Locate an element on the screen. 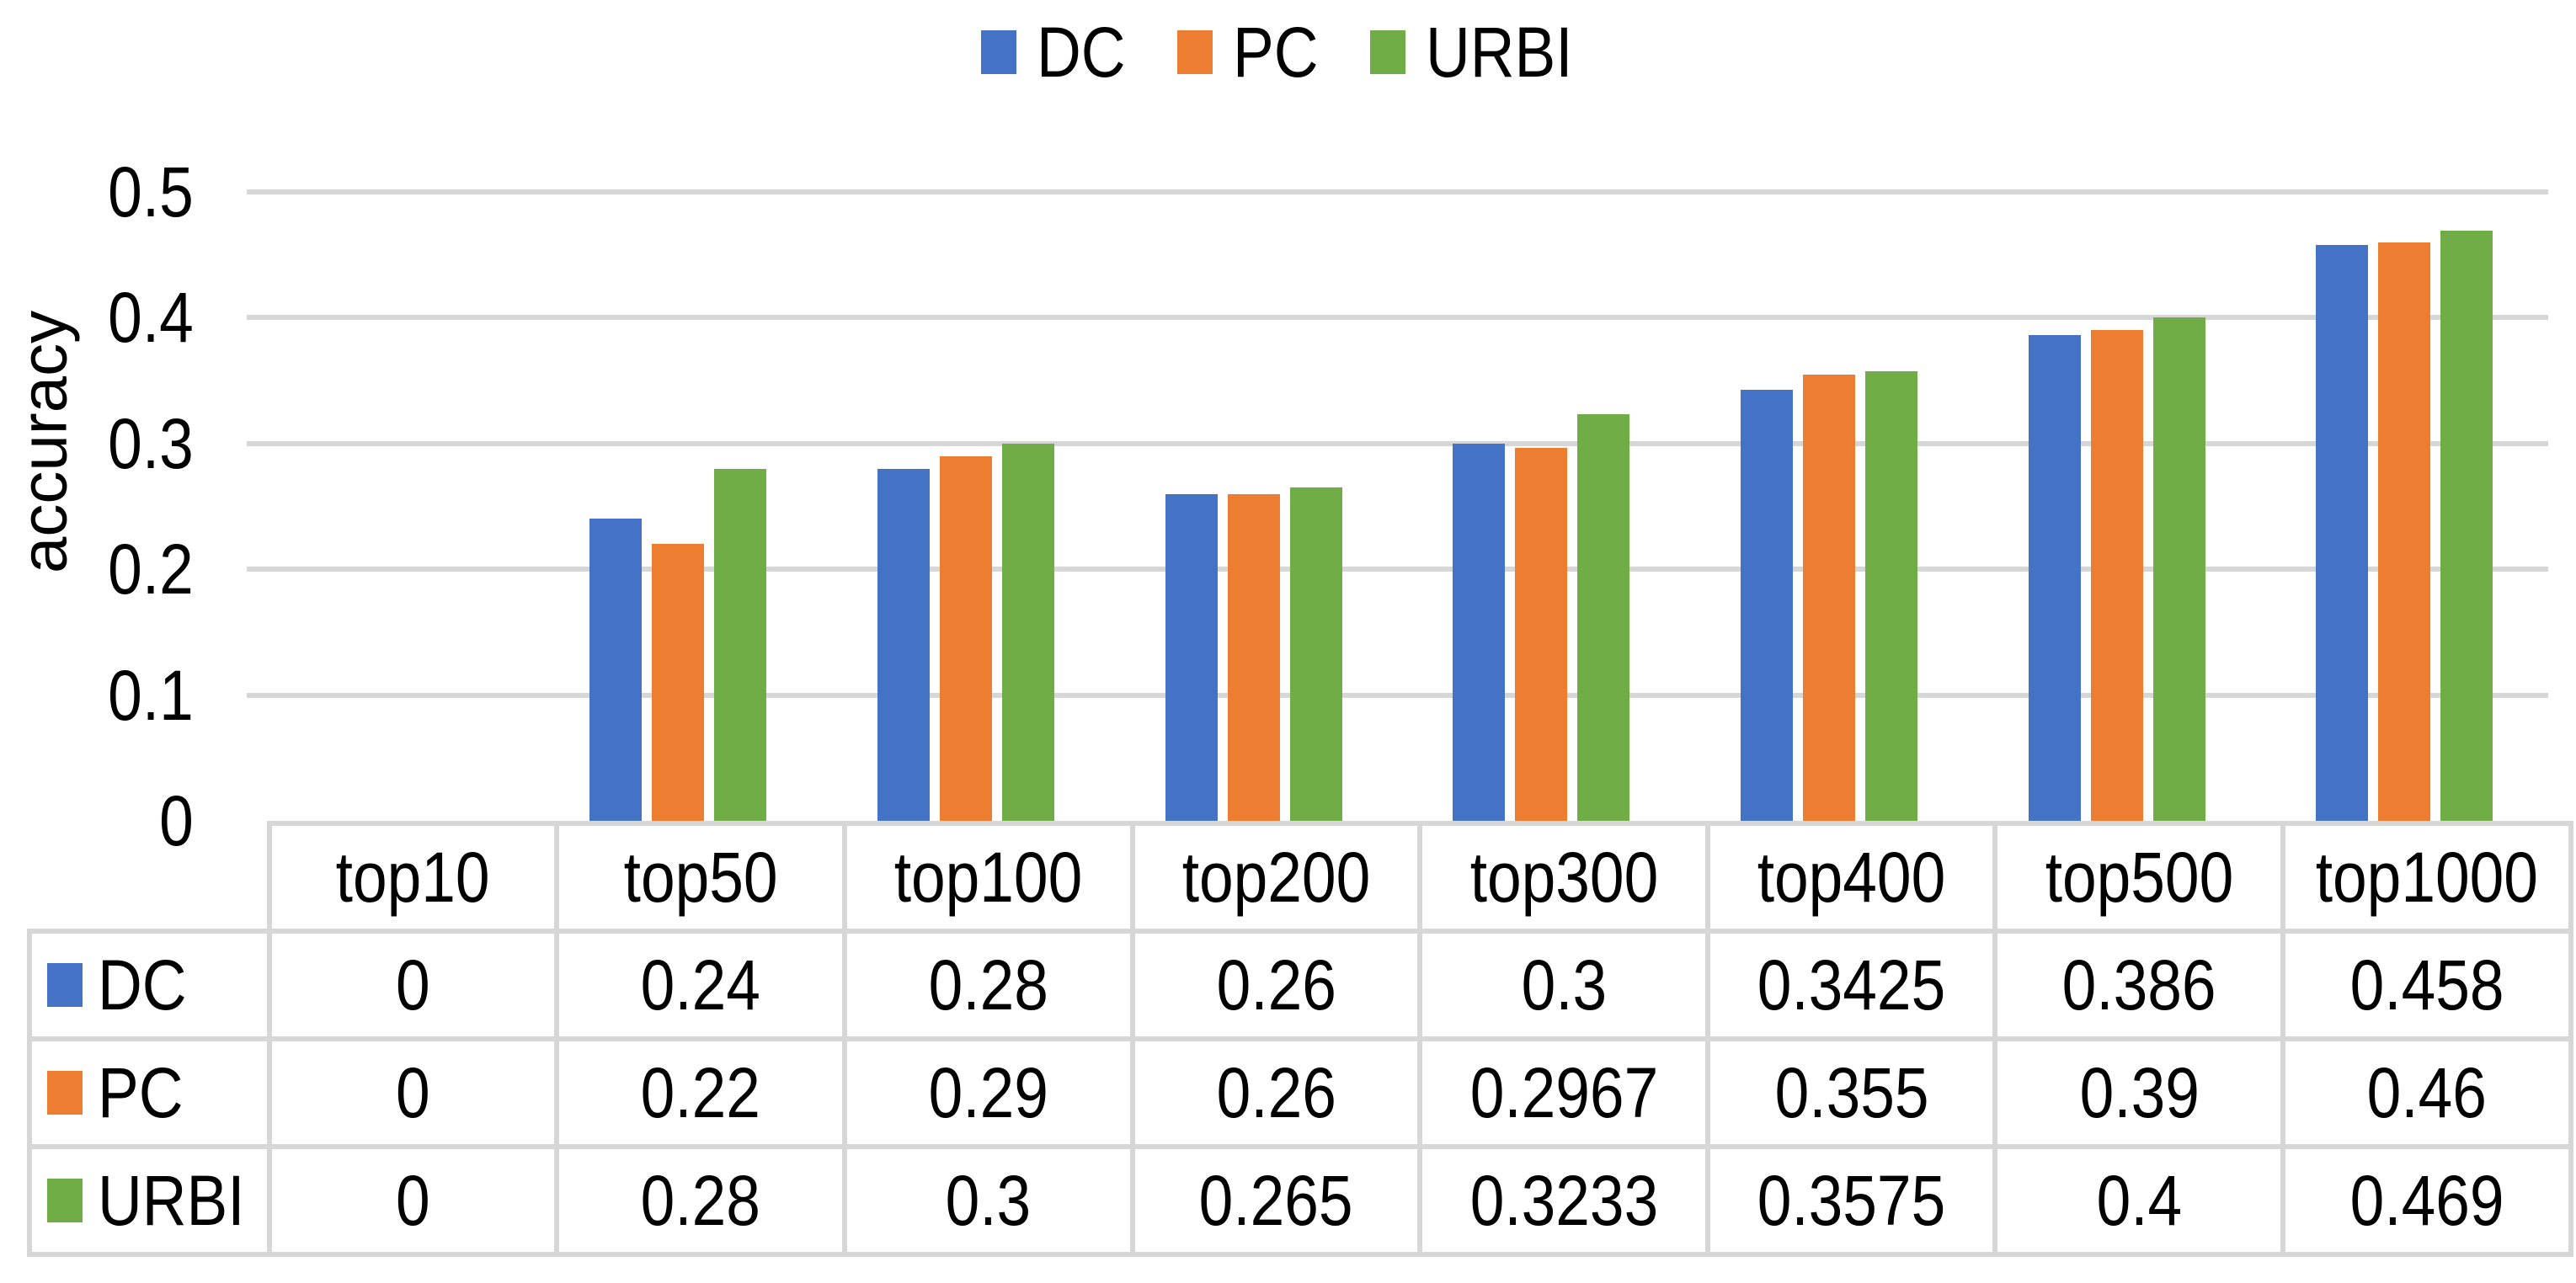 The width and height of the screenshot is (2576, 1283). y-tick-text: 0.5 is located at coordinates (151, 192).